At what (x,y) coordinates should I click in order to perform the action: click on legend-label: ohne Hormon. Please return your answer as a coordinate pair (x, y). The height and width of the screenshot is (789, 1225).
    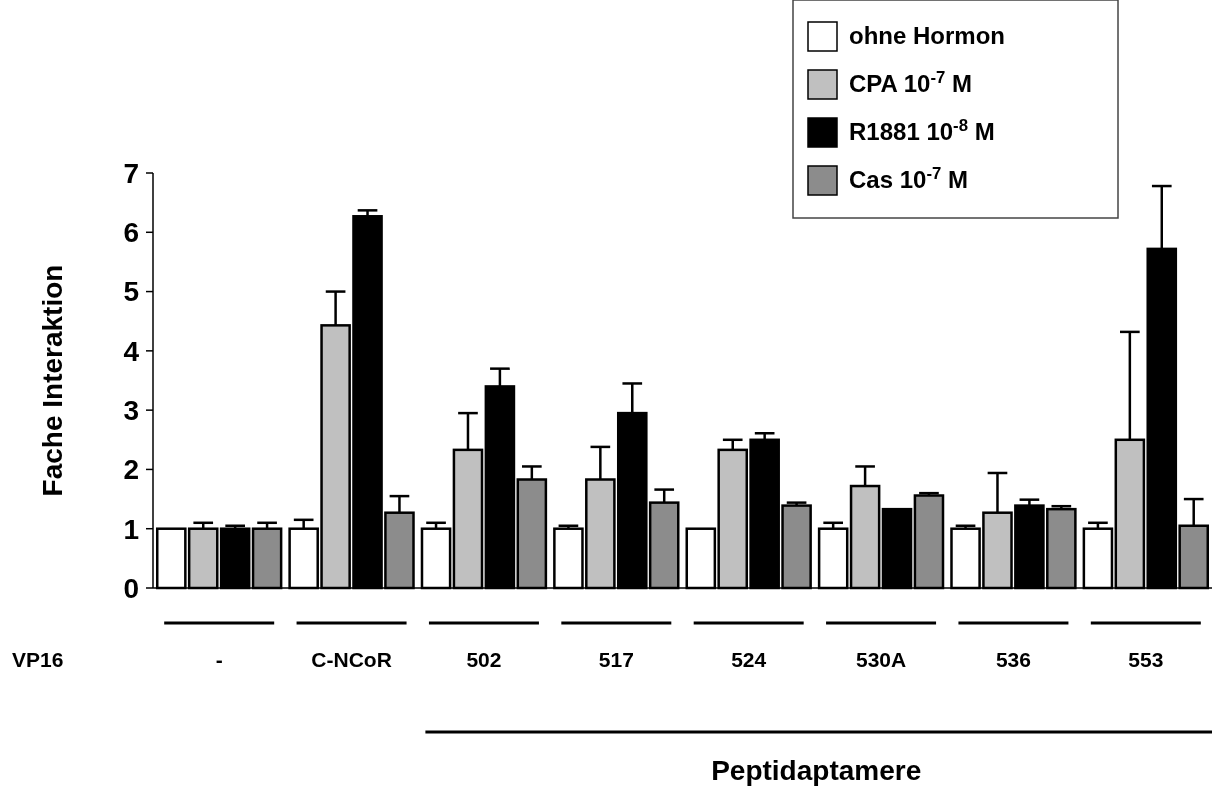
    Looking at the image, I should click on (927, 36).